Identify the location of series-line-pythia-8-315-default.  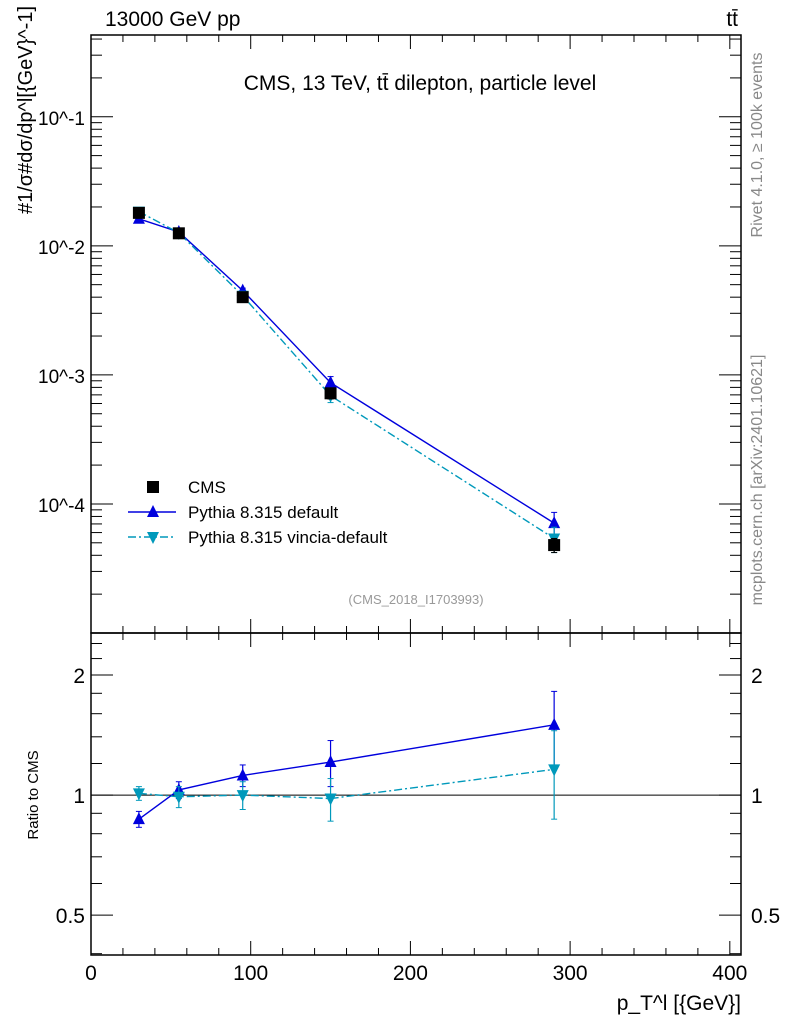
(346, 772).